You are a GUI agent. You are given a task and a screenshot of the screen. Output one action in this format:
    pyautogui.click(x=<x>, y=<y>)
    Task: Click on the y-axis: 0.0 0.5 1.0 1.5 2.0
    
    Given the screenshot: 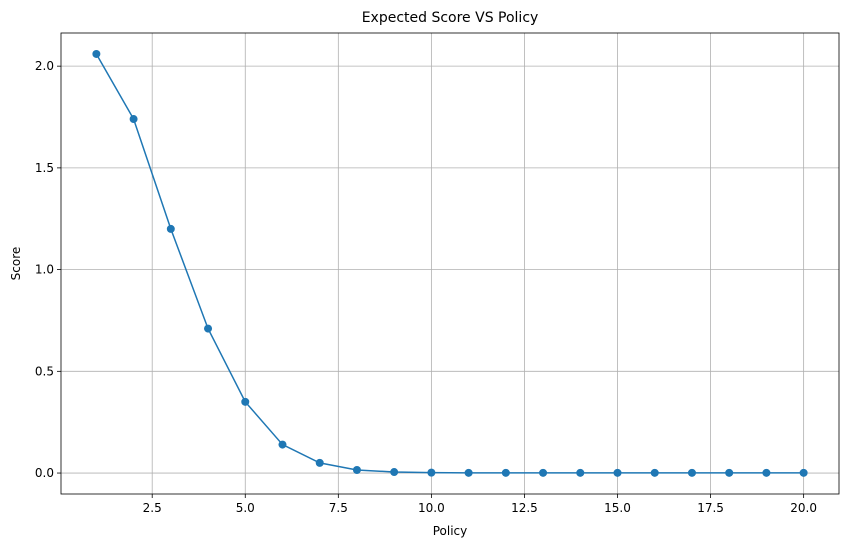 What is the action you would take?
    pyautogui.click(x=48, y=269)
    